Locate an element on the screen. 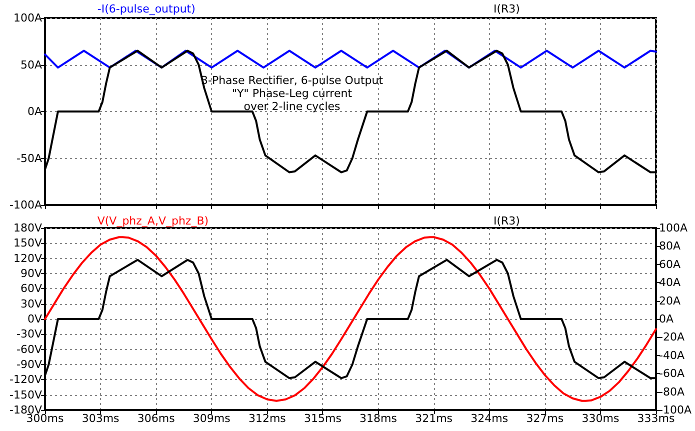 This screenshot has width=695, height=431. y-tick-label: -30V is located at coordinates (29, 334).